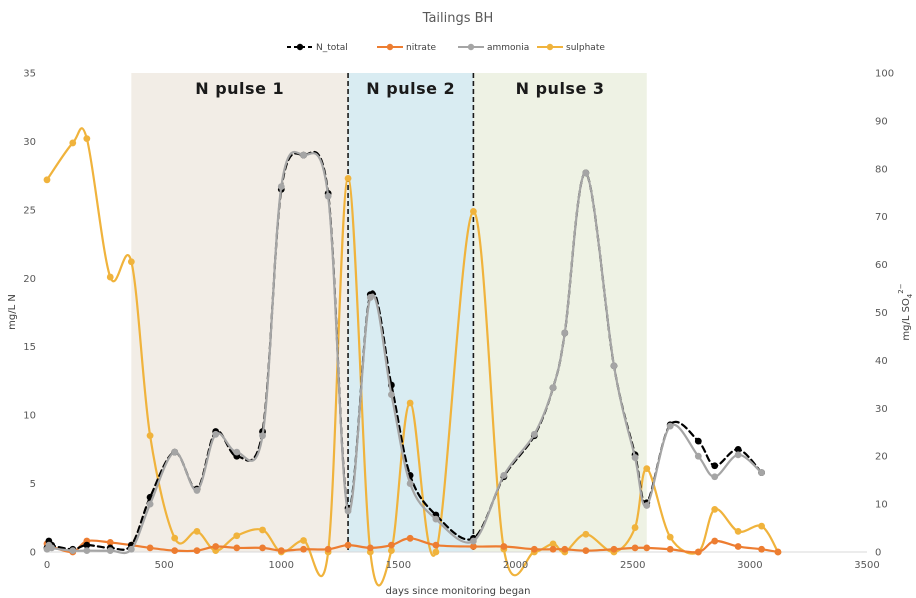 The image size is (916, 598). I want to click on y-right-tick-label: 90, so click(881, 121).